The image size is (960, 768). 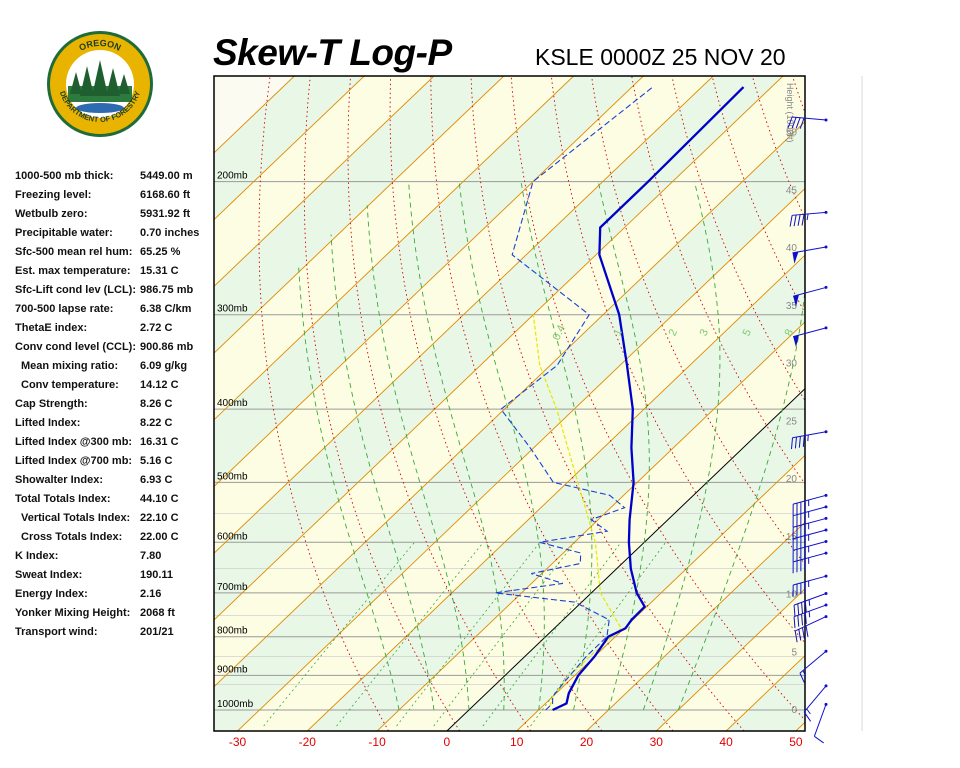 What do you see at coordinates (53, 195) in the screenshot?
I see `stat-label: Freezing level:` at bounding box center [53, 195].